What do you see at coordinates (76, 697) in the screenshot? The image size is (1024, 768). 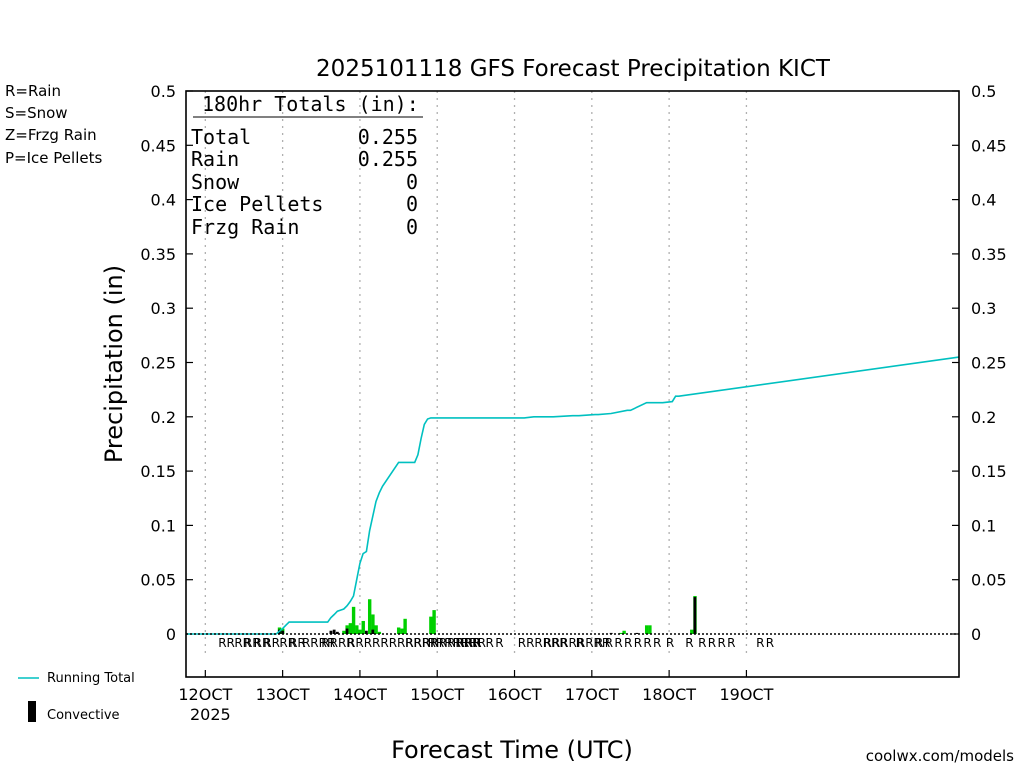 I see `series-legend: Running Total Convective` at bounding box center [76, 697].